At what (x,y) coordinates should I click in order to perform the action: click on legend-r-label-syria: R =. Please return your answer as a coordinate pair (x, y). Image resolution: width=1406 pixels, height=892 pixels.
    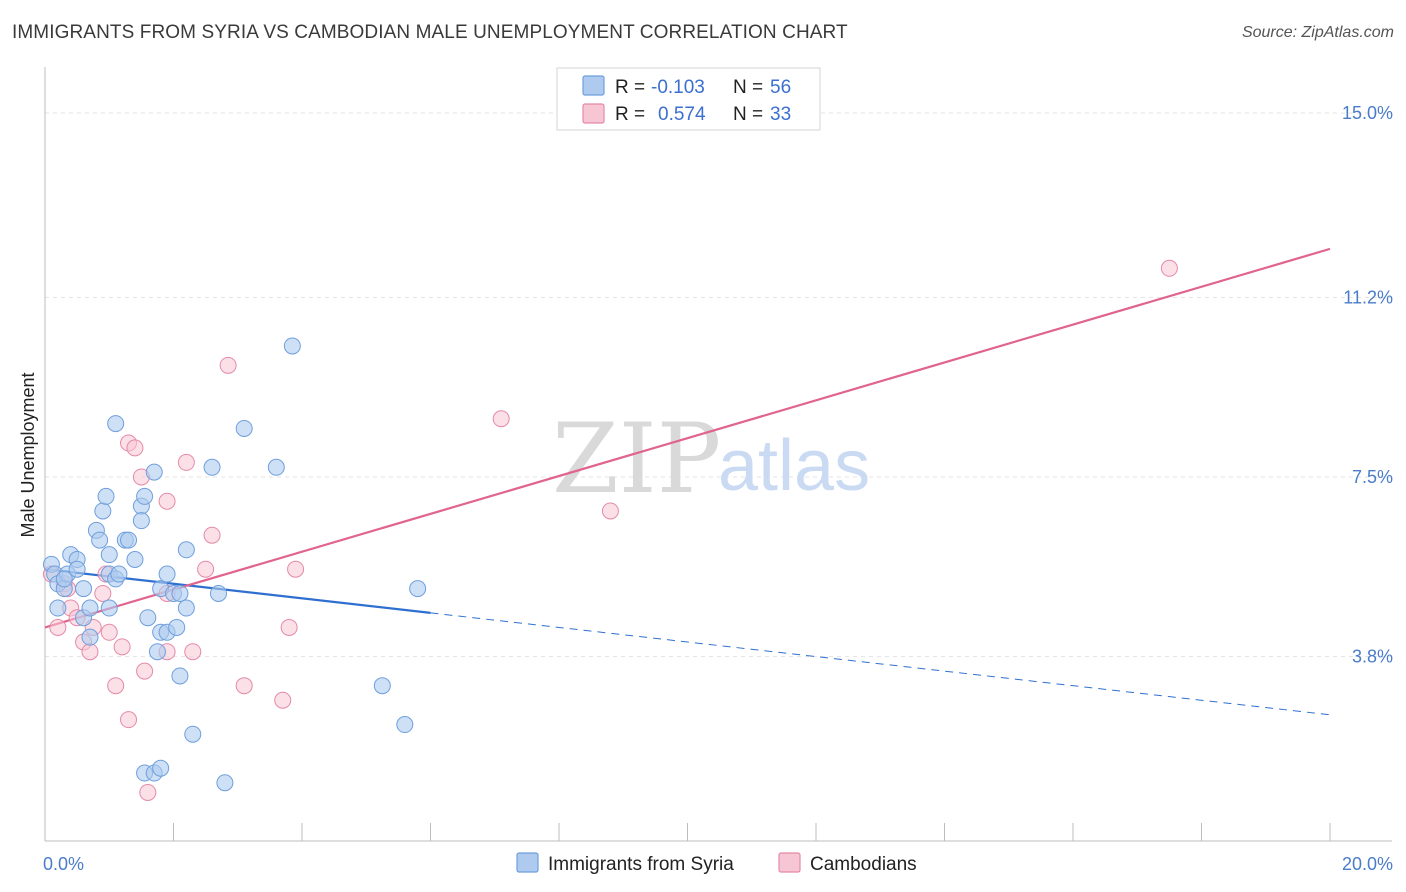
    Looking at the image, I should click on (630, 87).